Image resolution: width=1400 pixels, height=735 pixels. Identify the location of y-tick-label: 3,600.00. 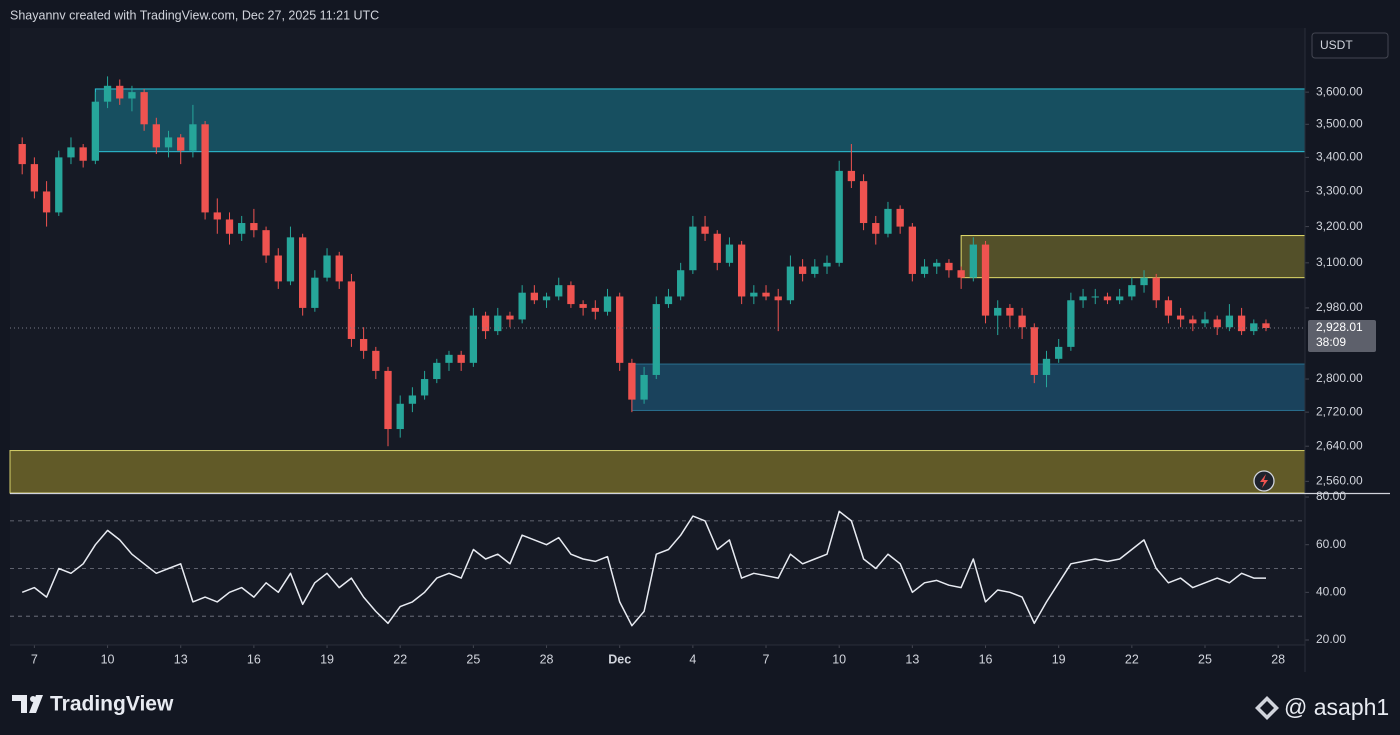
(1339, 91).